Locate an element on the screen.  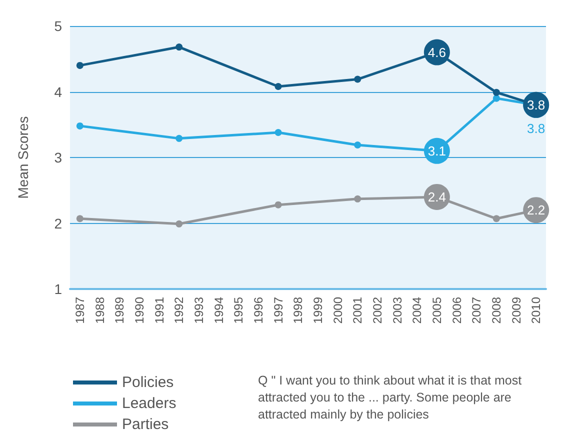
y-tick-label: 4 is located at coordinates (58, 92).